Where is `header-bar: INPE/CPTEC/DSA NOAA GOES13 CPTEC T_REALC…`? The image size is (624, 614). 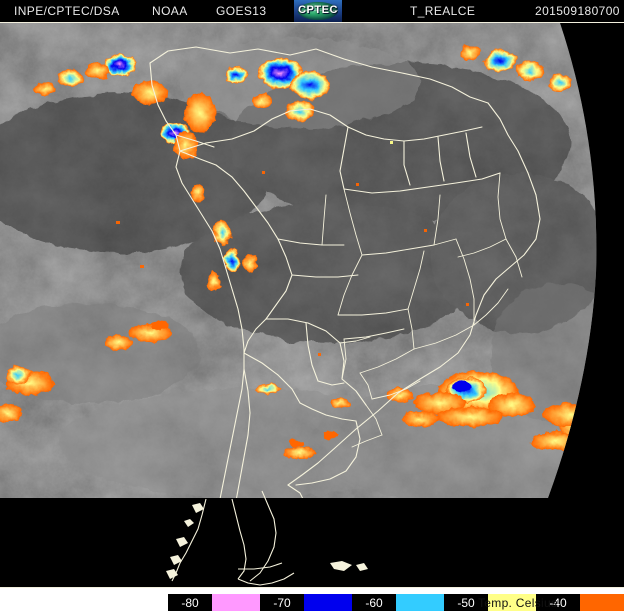
header-bar: INPE/CPTEC/DSA NOAA GOES13 CPTEC T_REALC… is located at coordinates (312, 11).